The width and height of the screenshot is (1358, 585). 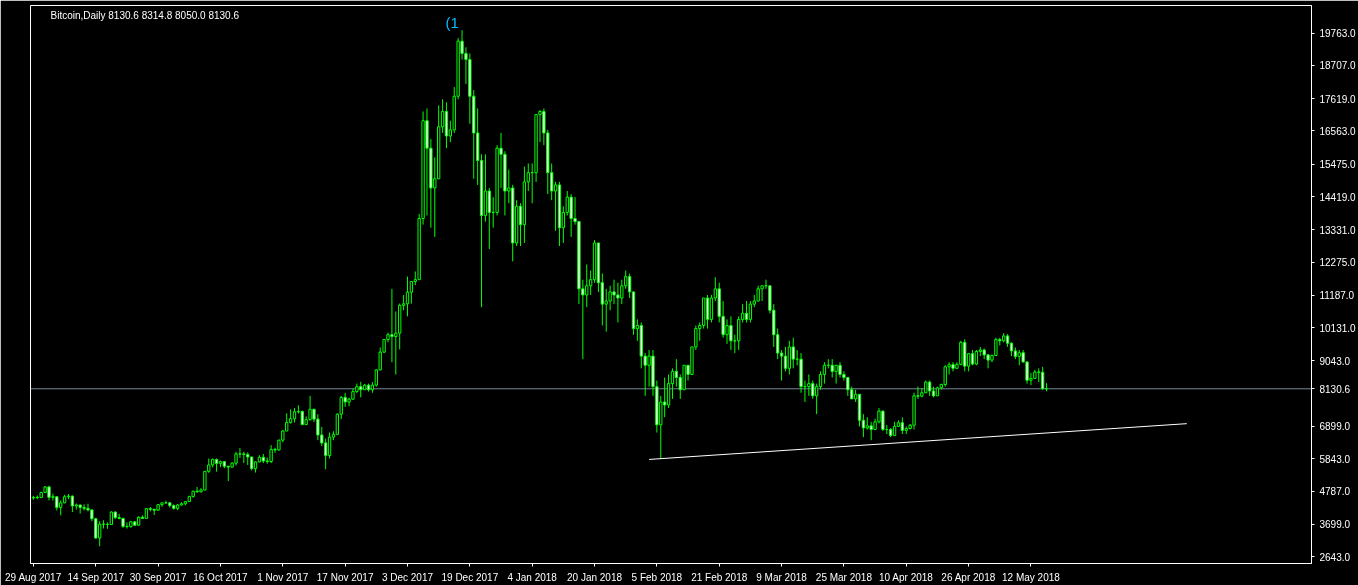 I want to click on y-tick-label: 5843.0, so click(x=1335, y=459).